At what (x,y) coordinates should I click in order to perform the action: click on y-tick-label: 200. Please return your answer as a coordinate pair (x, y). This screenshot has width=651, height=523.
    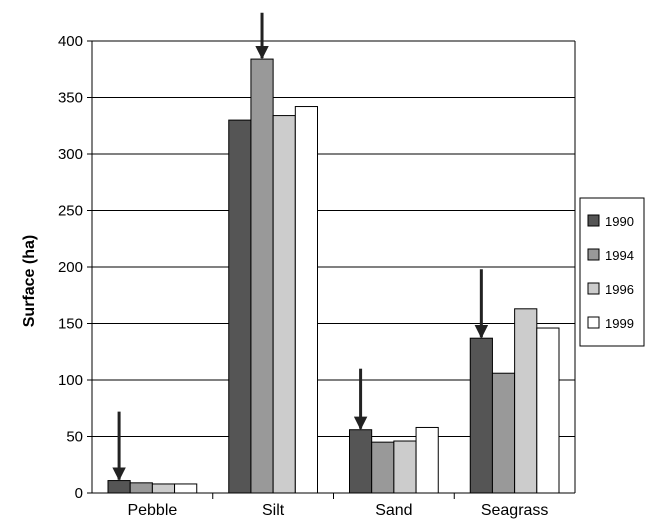
    Looking at the image, I should click on (70, 267).